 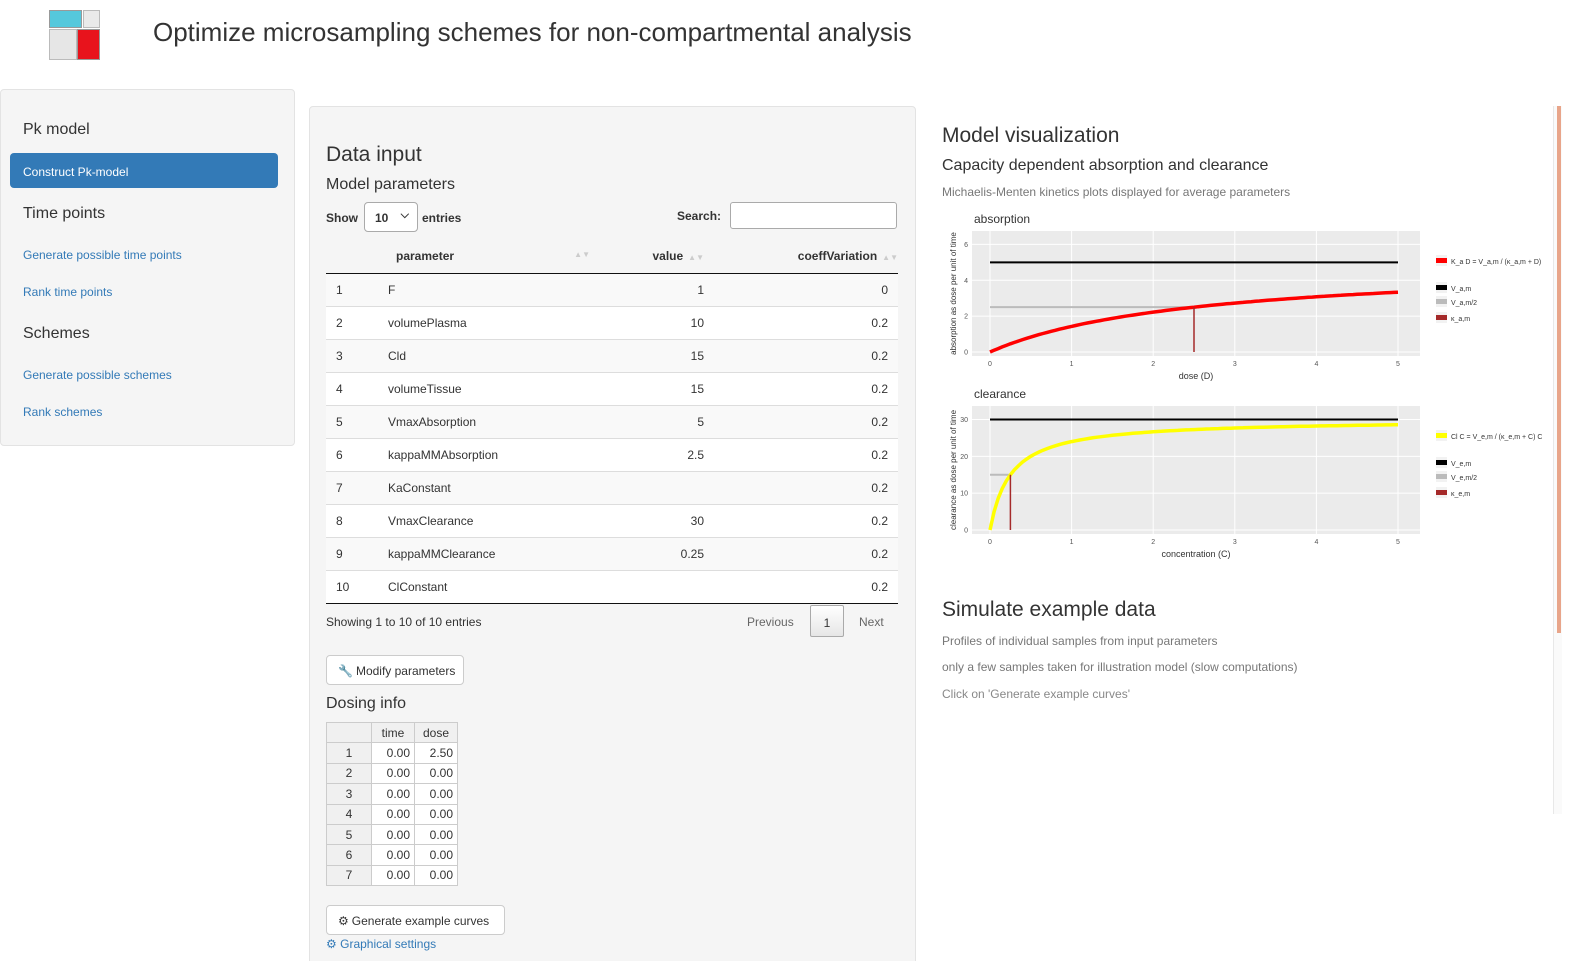 What do you see at coordinates (374, 154) in the screenshot?
I see `data-input-title: Data input` at bounding box center [374, 154].